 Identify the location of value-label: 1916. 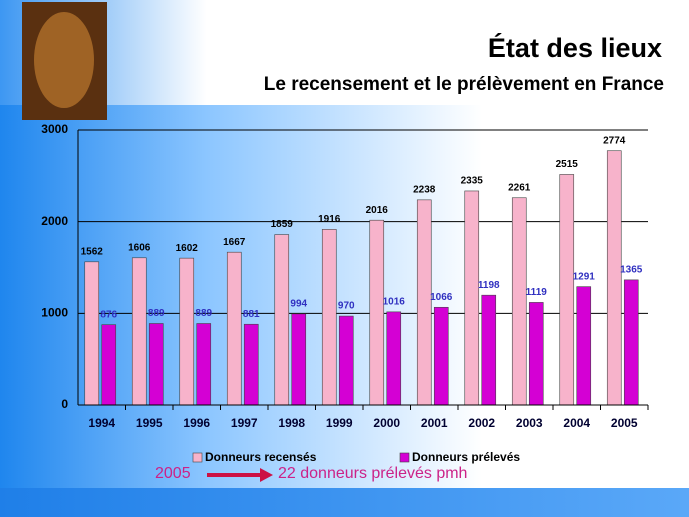
(329, 219).